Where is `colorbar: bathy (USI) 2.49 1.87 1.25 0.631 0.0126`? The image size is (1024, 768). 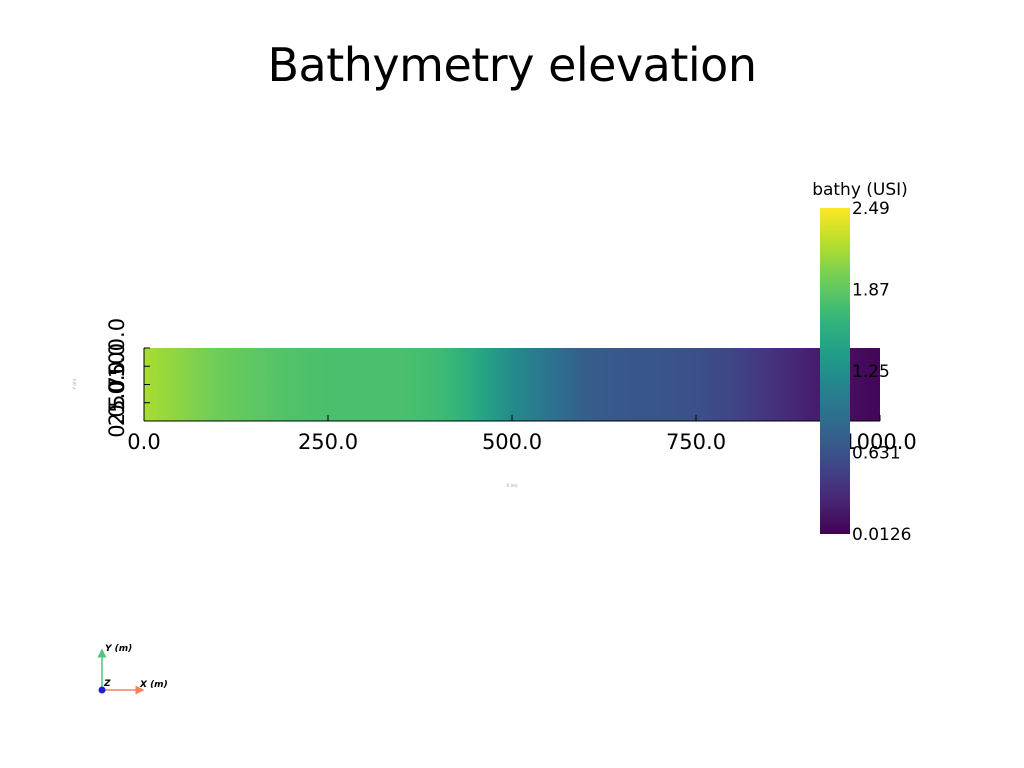
colorbar: bathy (USI) 2.49 1.87 1.25 0.631 0.0126 is located at coordinates (861, 362).